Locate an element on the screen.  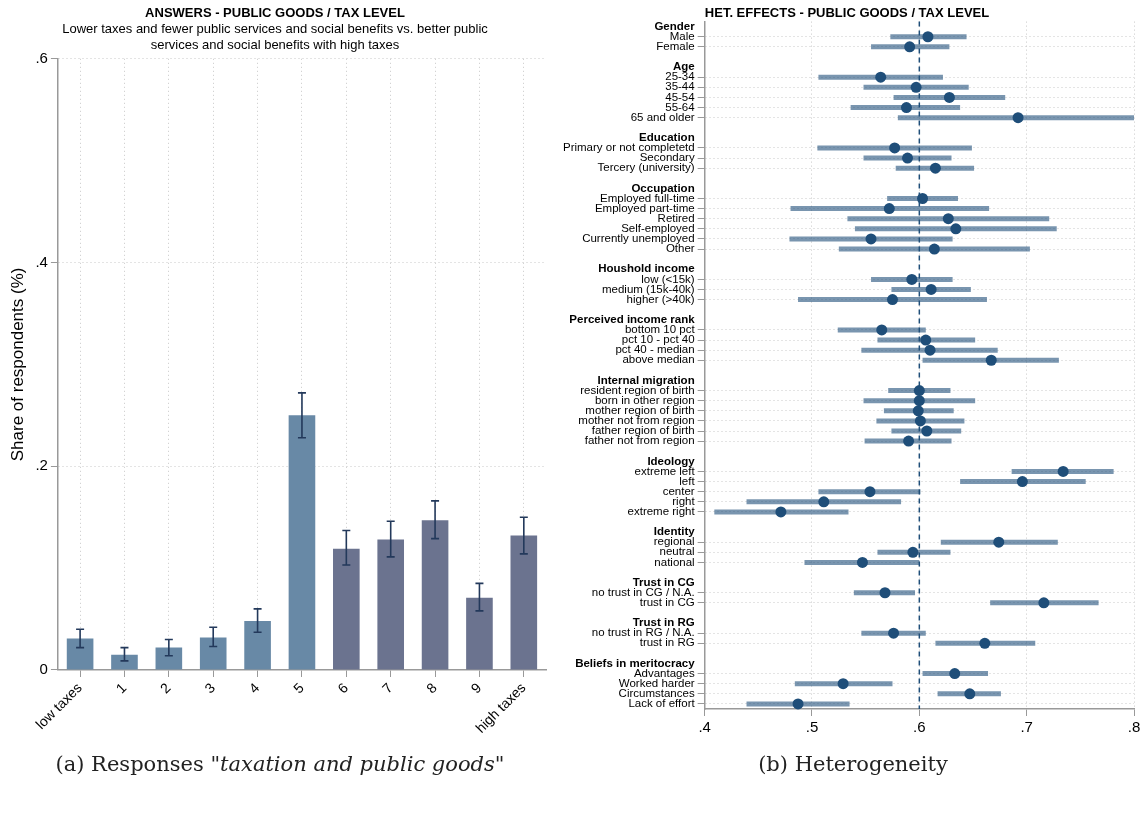
y-tick-label: no trust in CG / N.A. is located at coordinates (643, 591).